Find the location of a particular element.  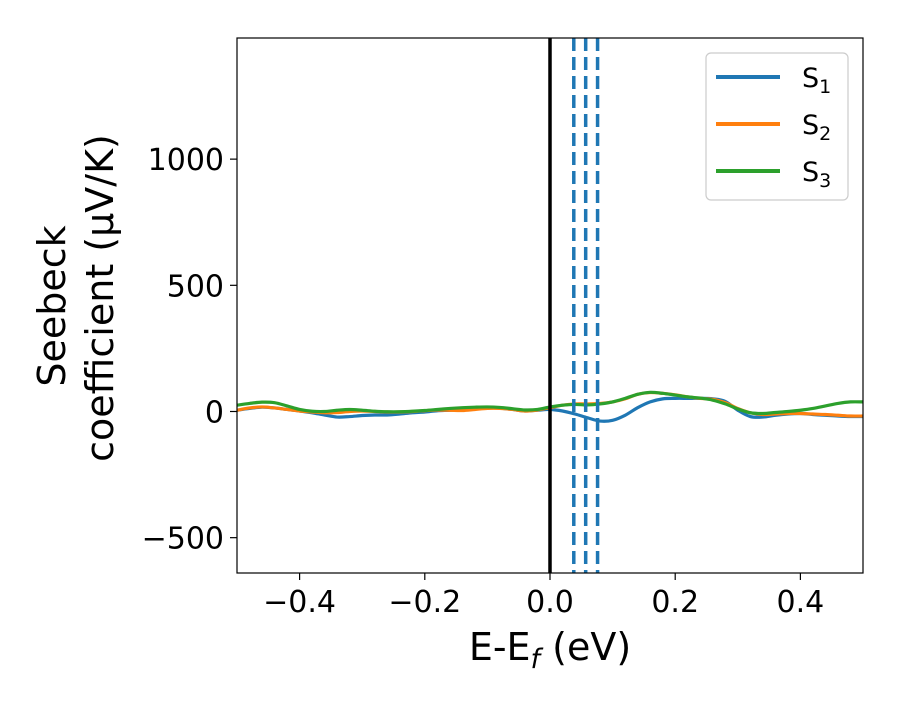

x-tick-label: 0.2 is located at coordinates (675, 602).